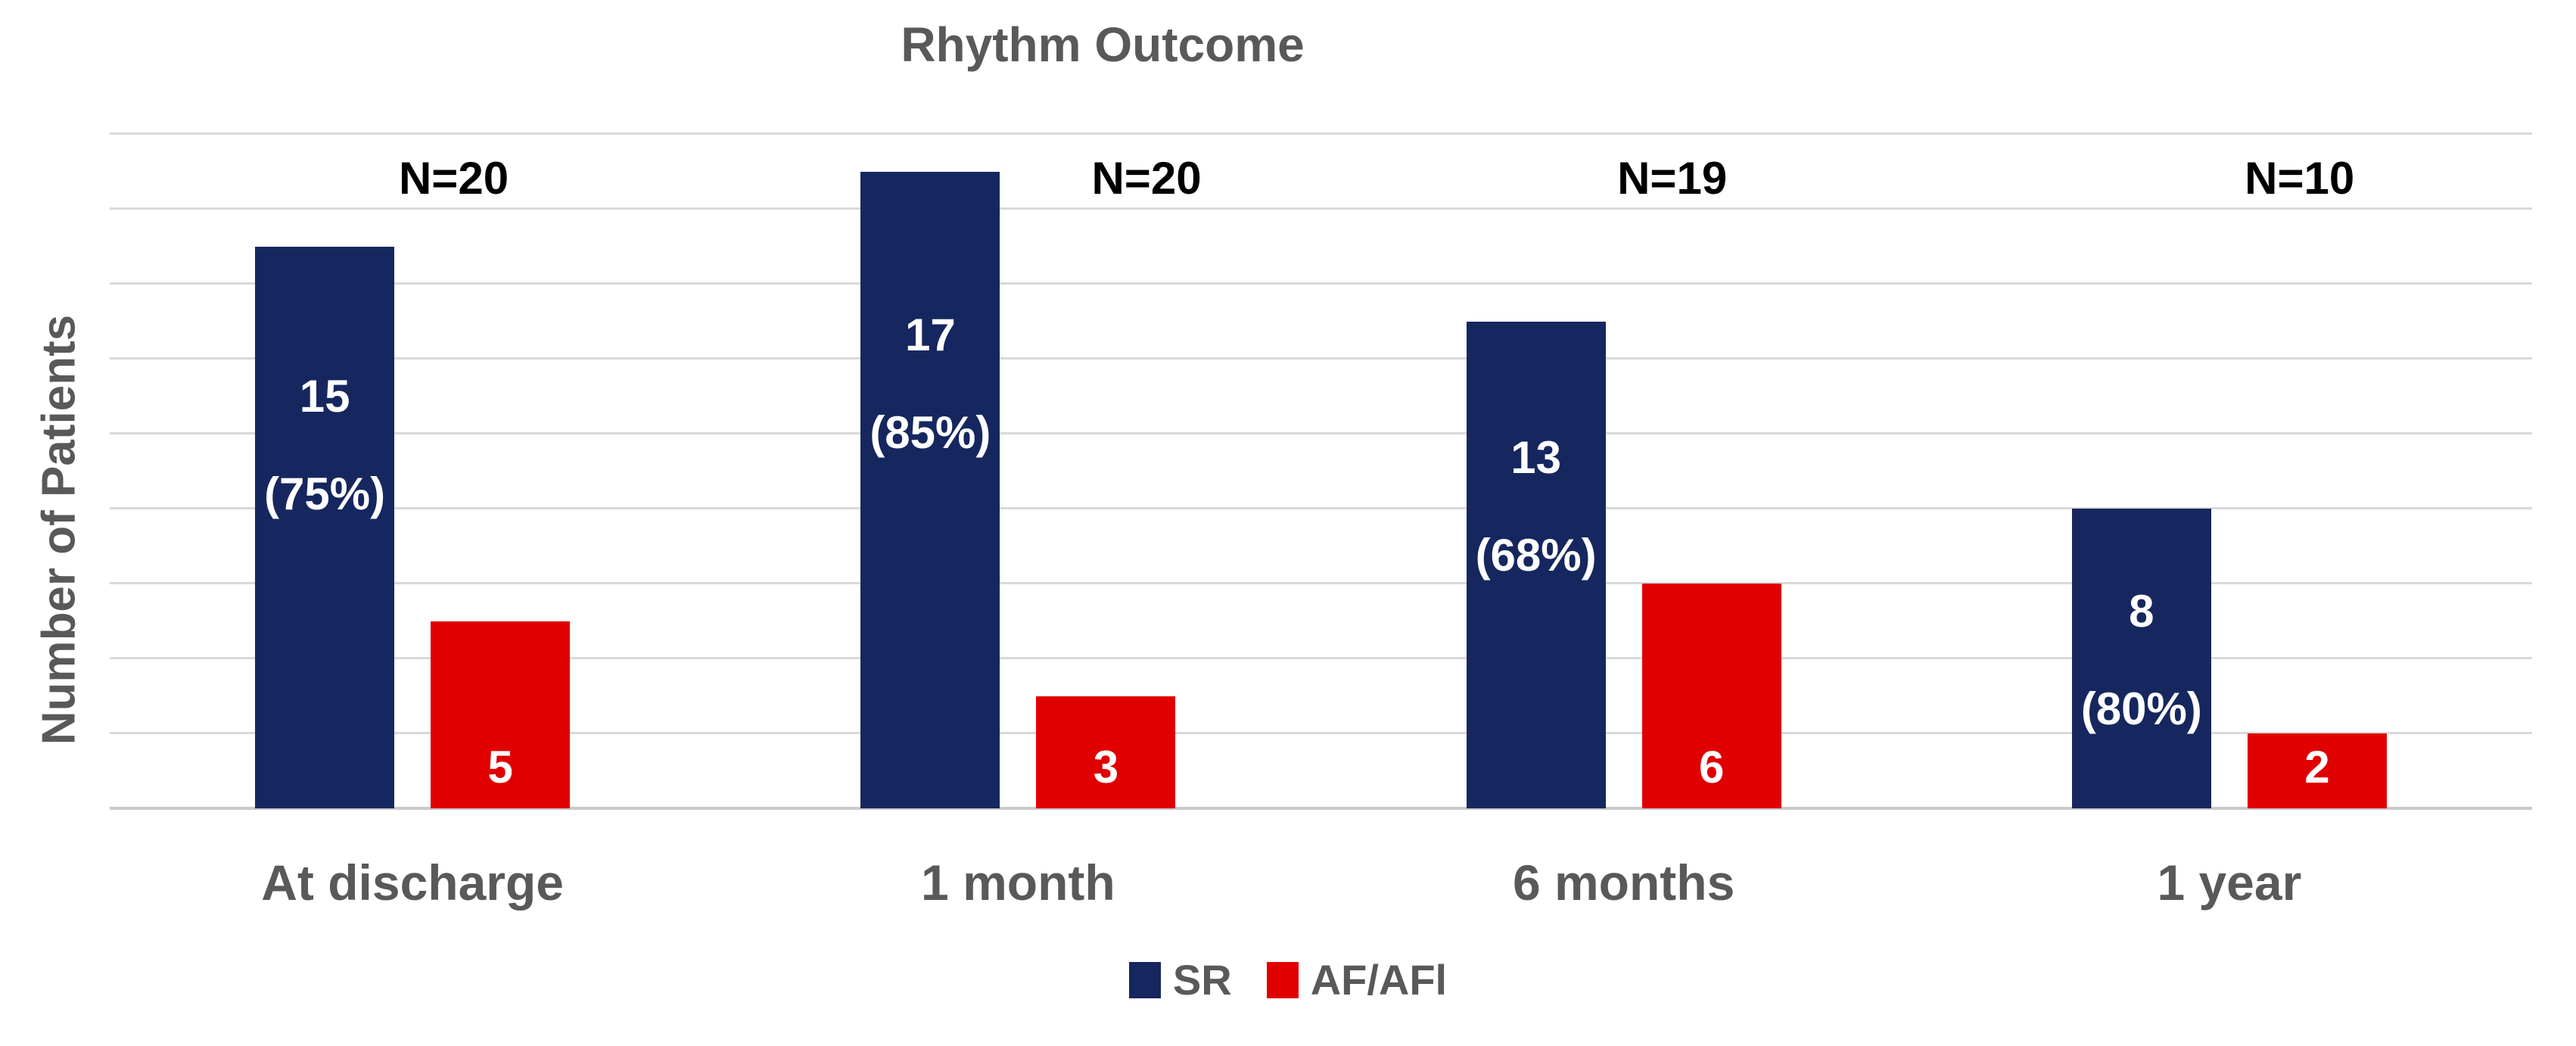 Image resolution: width=2576 pixels, height=1046 pixels. I want to click on sr-percent: (68%), so click(1536, 555).